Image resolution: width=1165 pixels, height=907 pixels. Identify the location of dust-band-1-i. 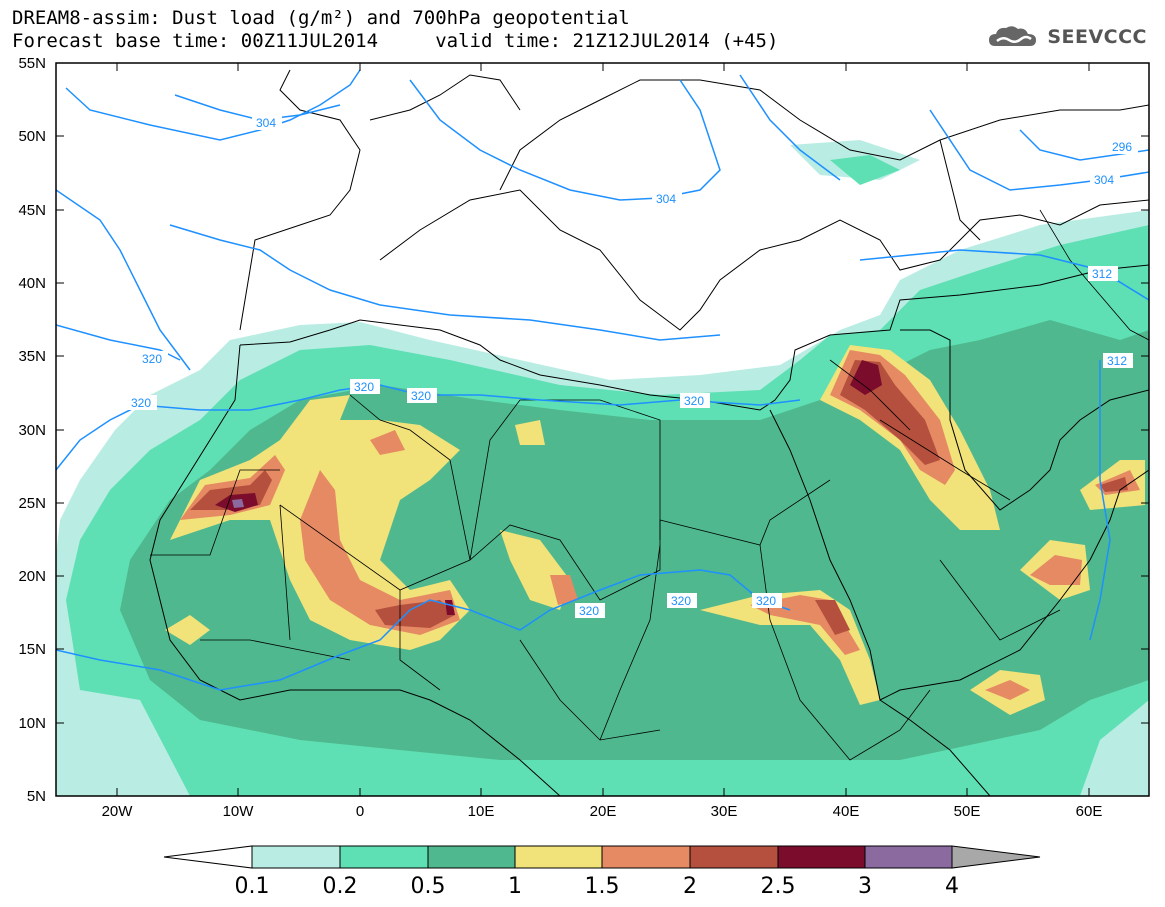
(530, 432).